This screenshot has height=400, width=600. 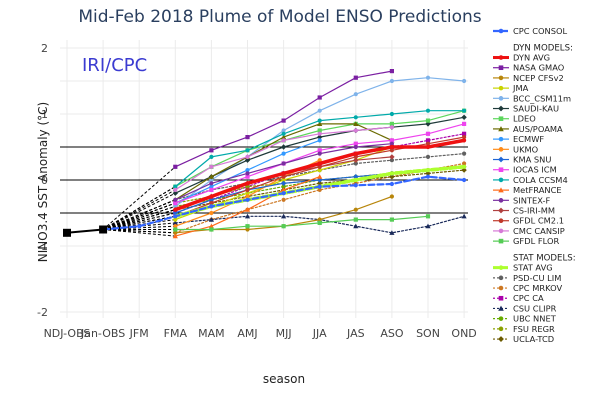 I want to click on bridge-ucla-tcd, so click(x=139, y=219).